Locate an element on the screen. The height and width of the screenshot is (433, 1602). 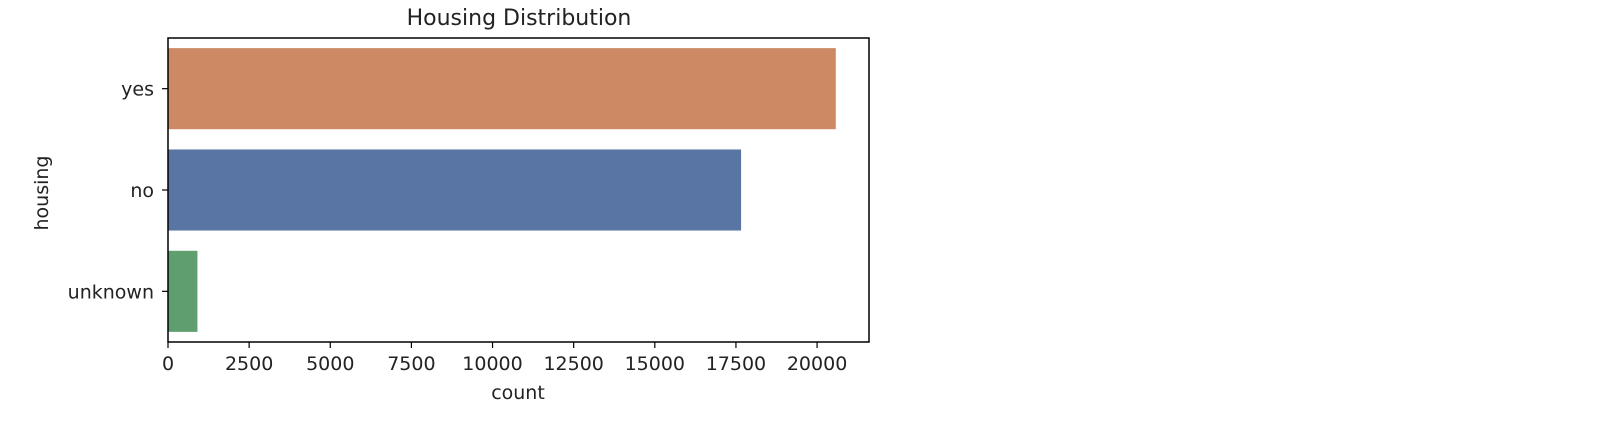
x-tick-label: 10000 is located at coordinates (492, 364).